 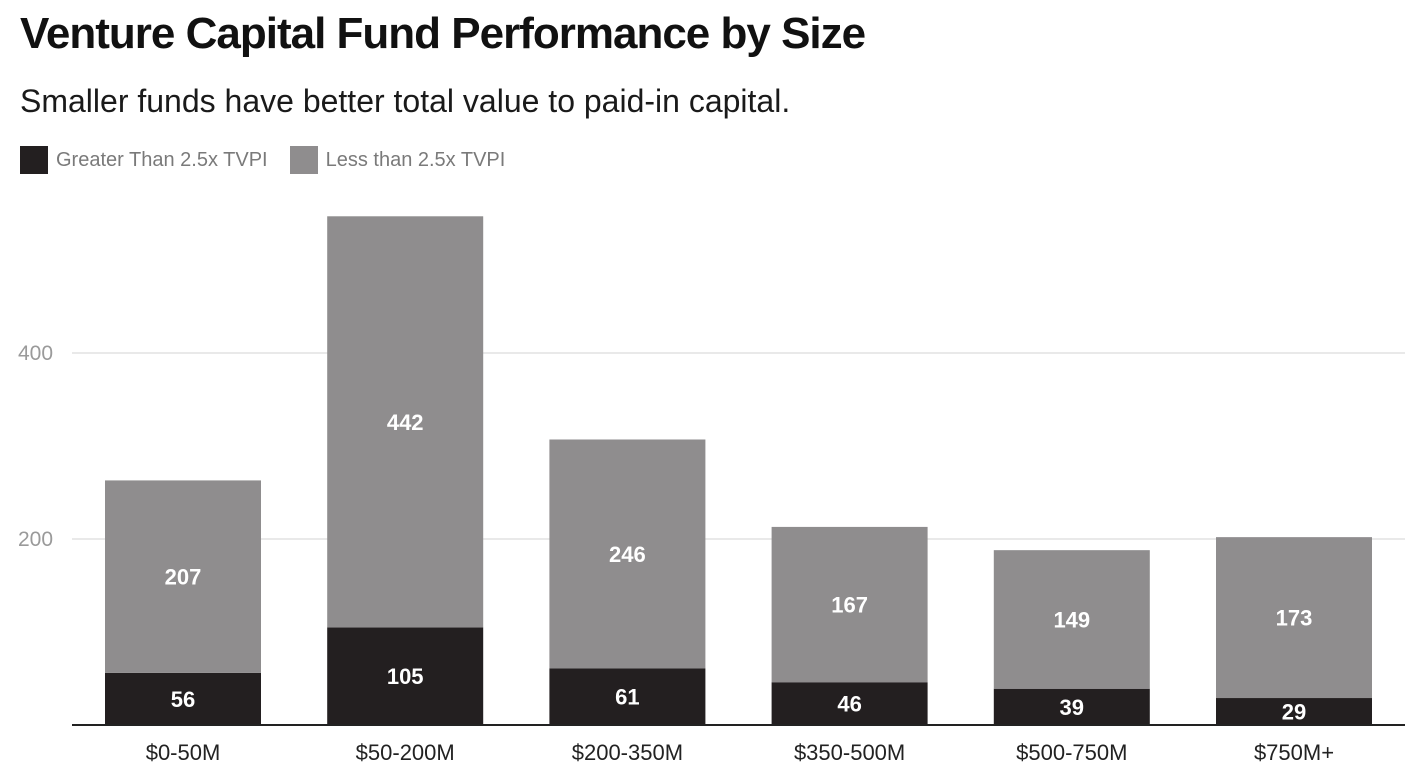 I want to click on data-label: 207, so click(x=183, y=577).